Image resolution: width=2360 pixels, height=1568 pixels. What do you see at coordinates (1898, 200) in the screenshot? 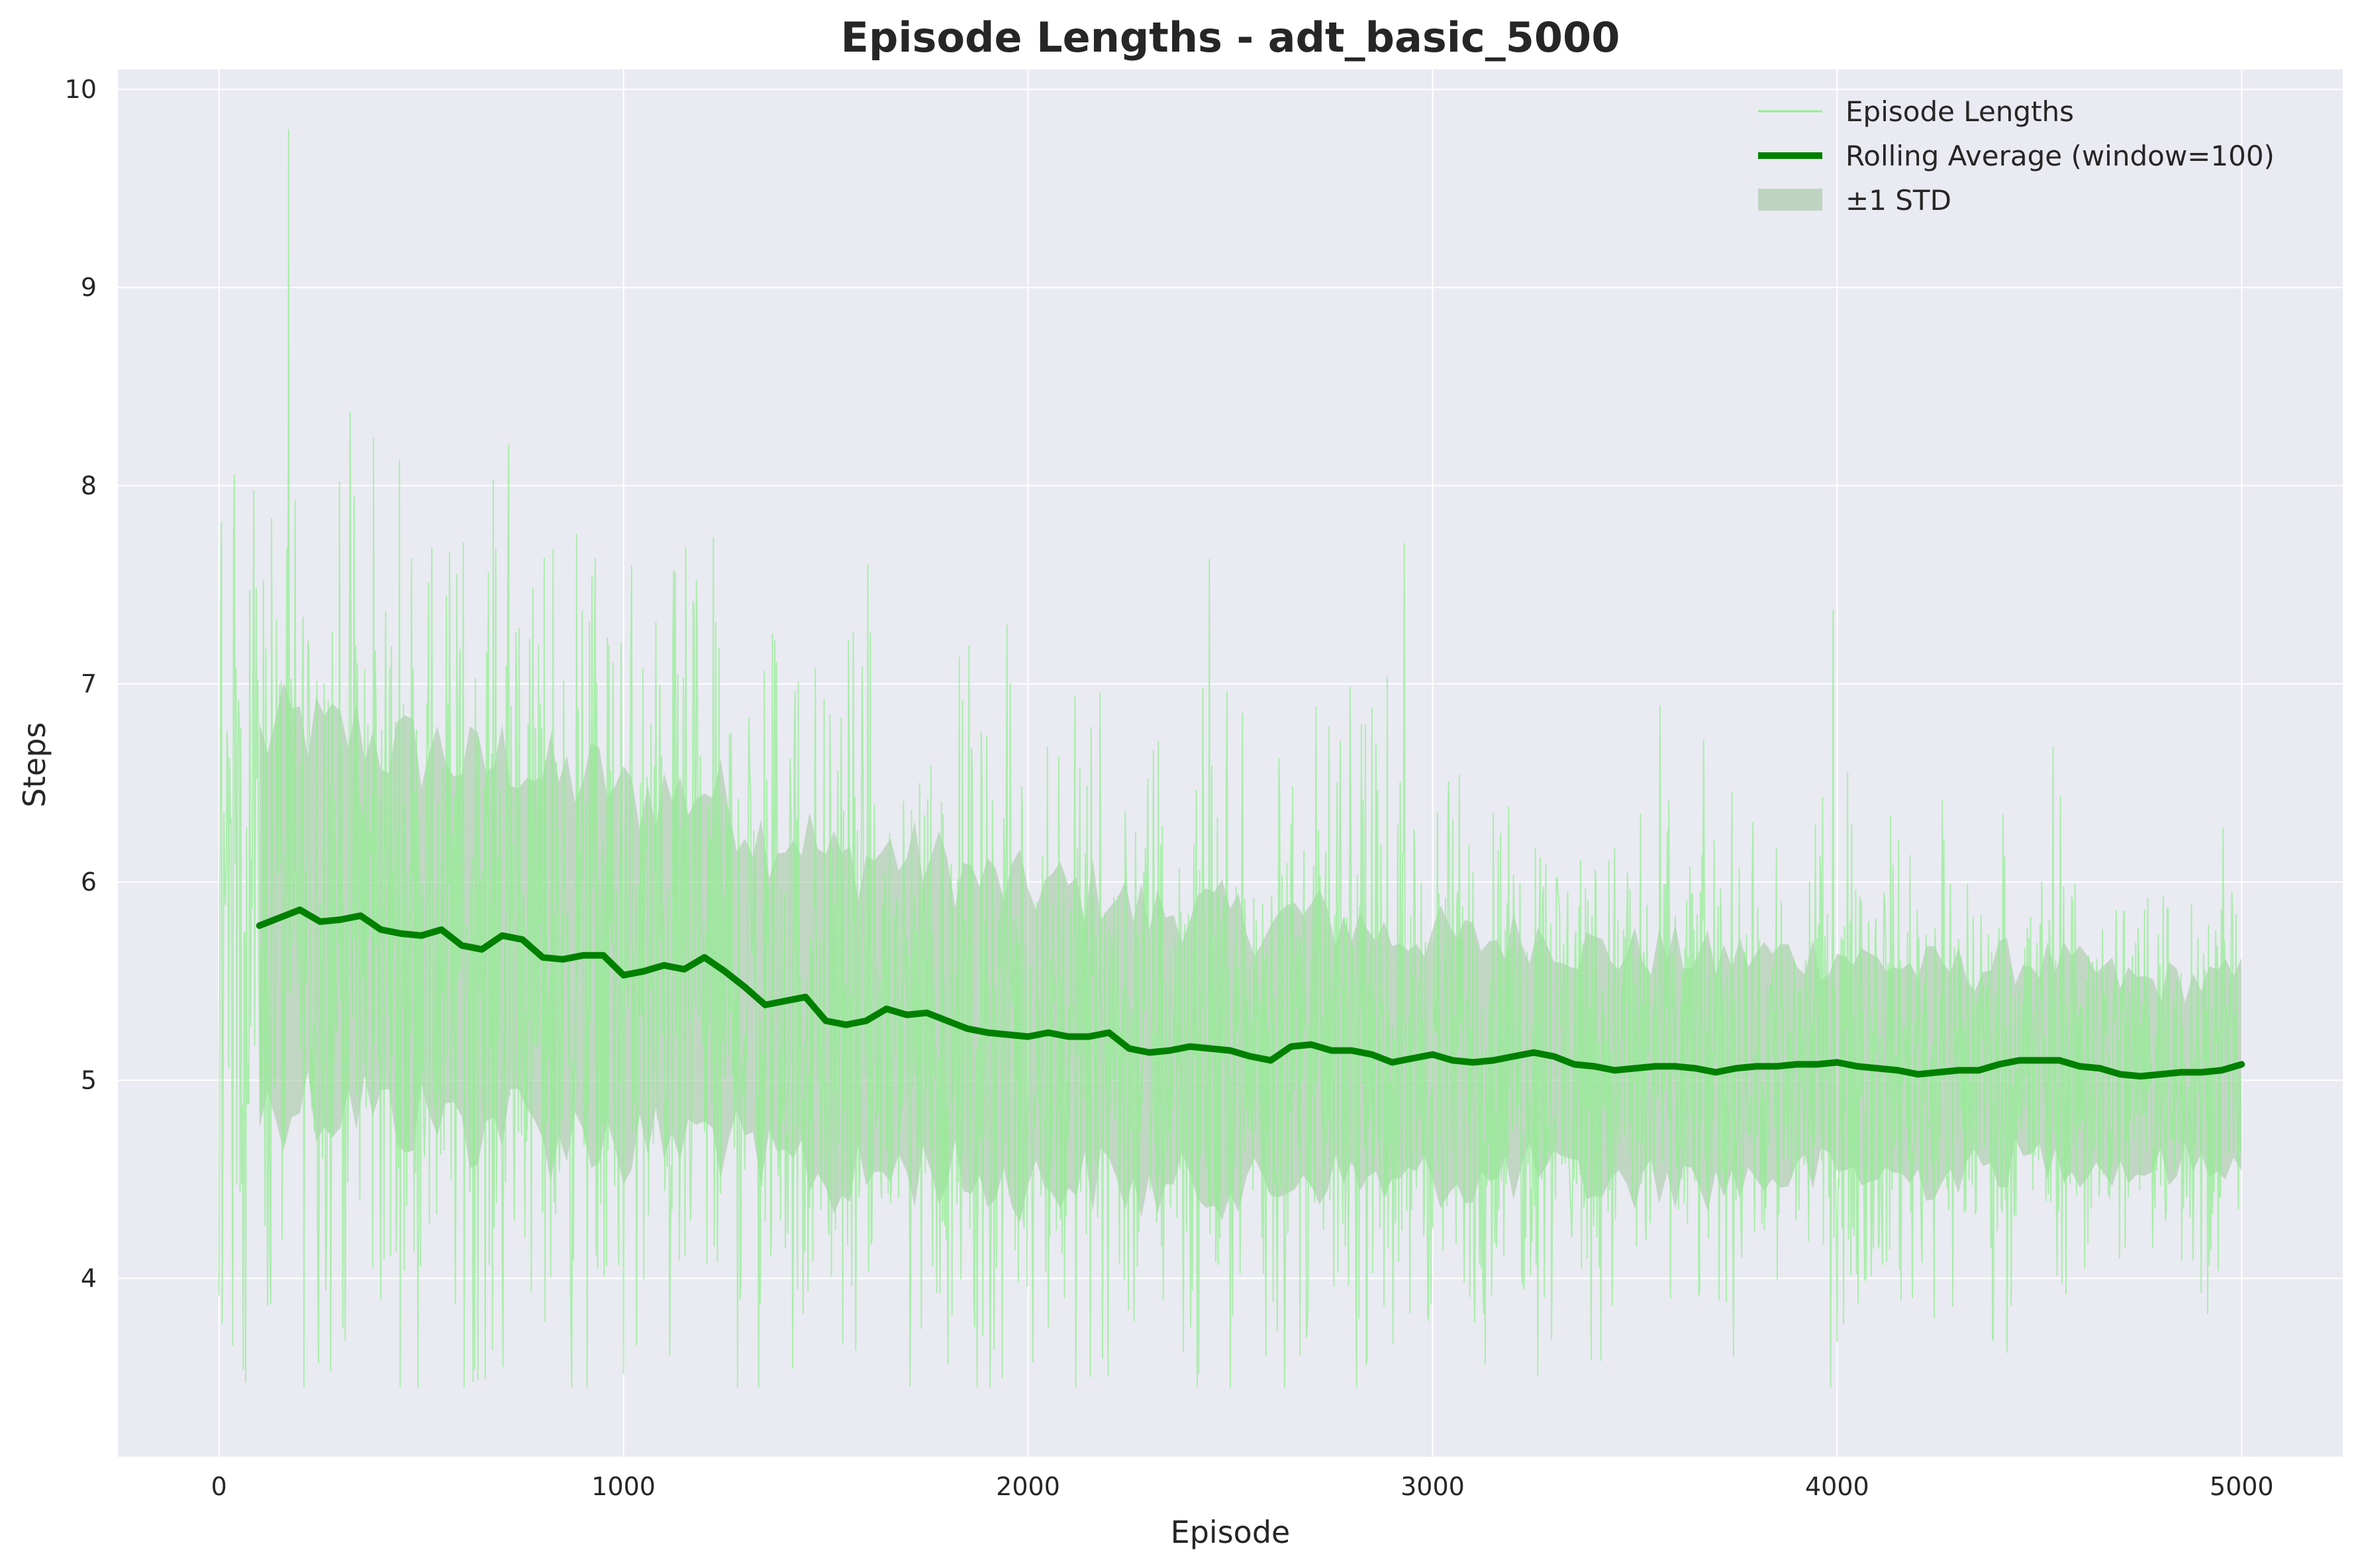
I see `legend-label-std-band: ±1 STD` at bounding box center [1898, 200].